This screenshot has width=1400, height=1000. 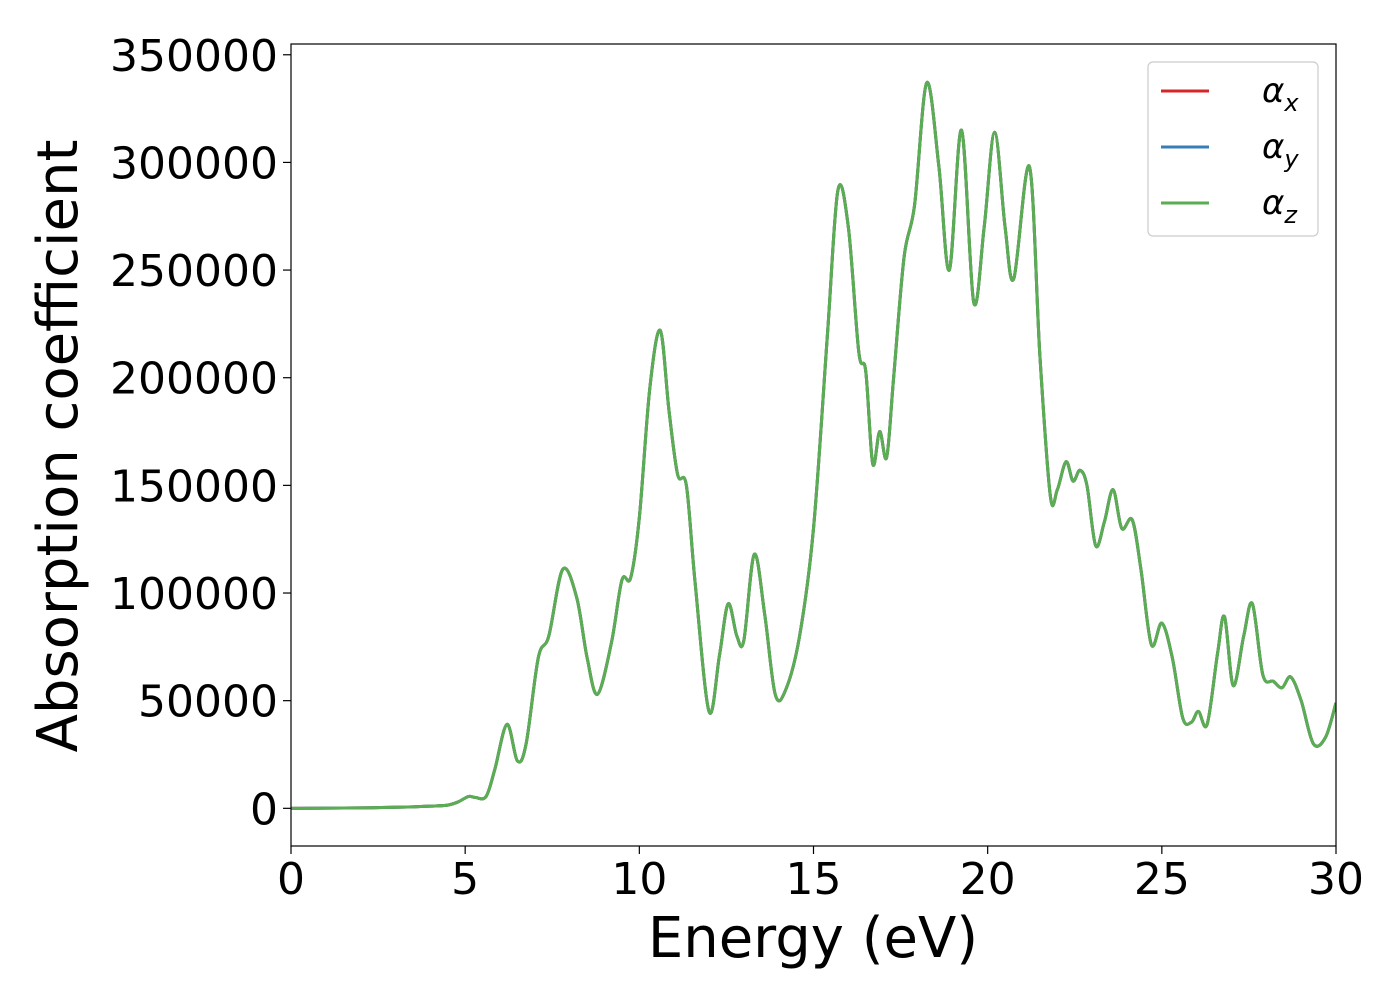 What do you see at coordinates (988, 879) in the screenshot?
I see `x-tick-label: 20` at bounding box center [988, 879].